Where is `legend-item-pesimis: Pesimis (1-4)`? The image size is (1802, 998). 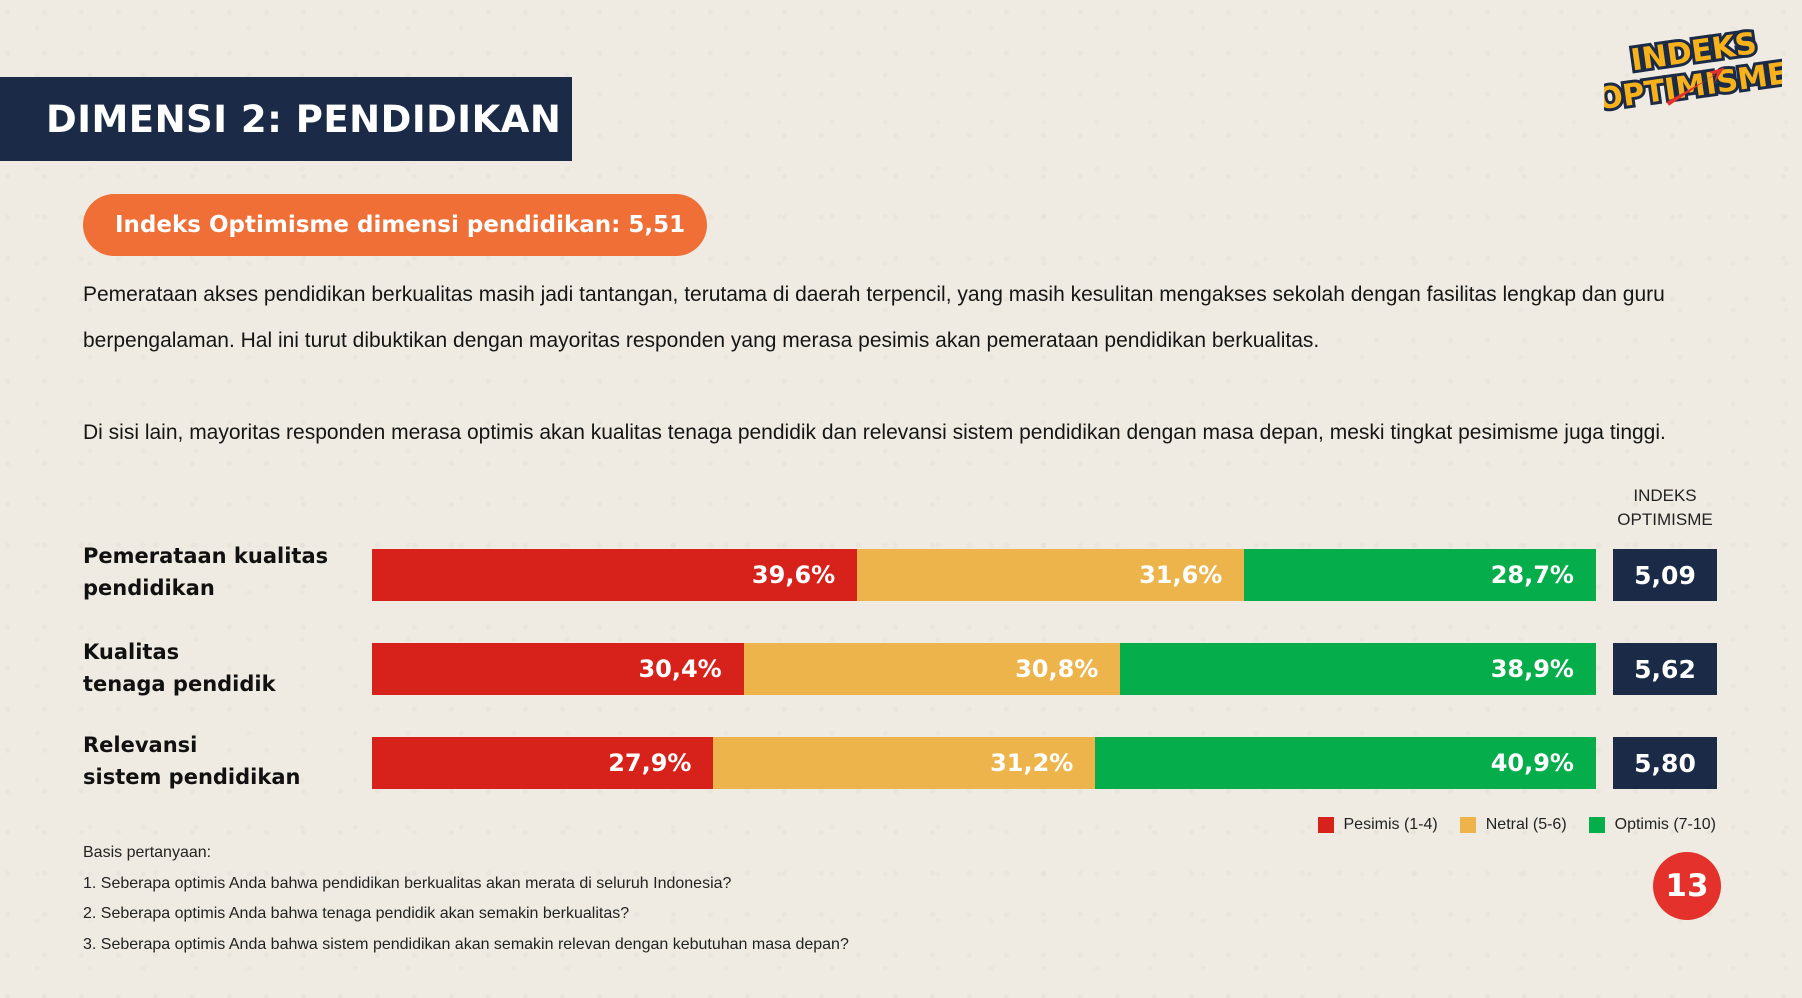
legend-item-pesimis: Pesimis (1-4) is located at coordinates (1377, 825).